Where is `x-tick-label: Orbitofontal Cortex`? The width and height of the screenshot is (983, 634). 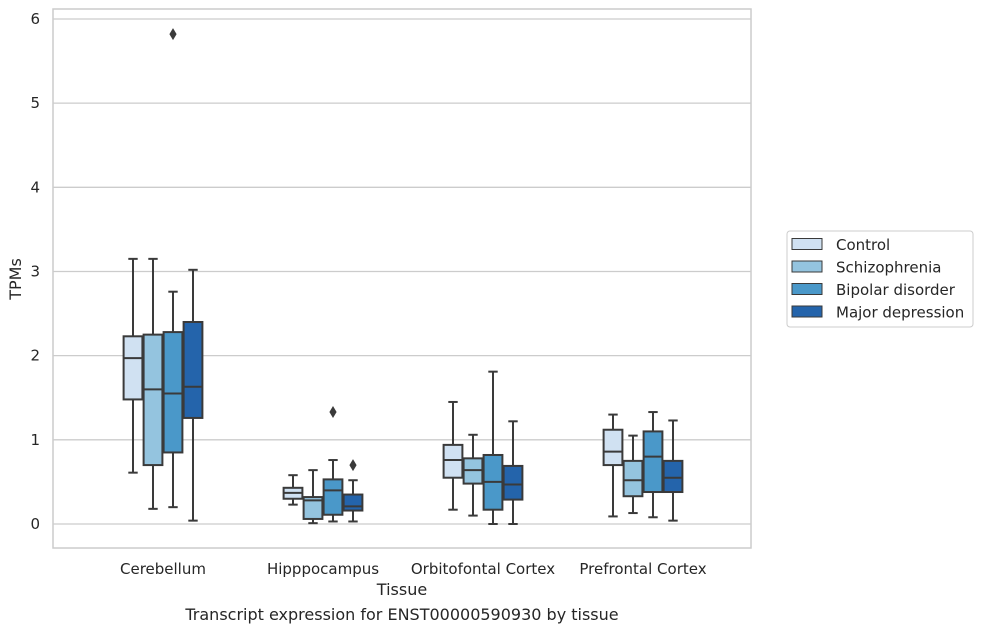
x-tick-label: Orbitofontal Cortex is located at coordinates (483, 569).